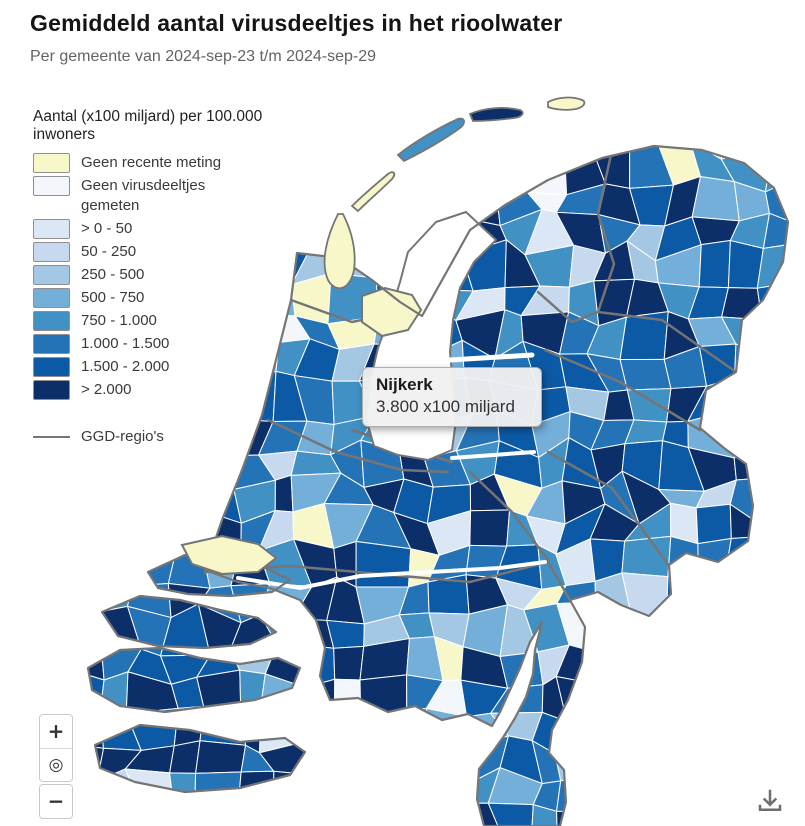 This screenshot has height=826, width=805. What do you see at coordinates (51, 437) in the screenshot?
I see `ggd-line-swatch` at bounding box center [51, 437].